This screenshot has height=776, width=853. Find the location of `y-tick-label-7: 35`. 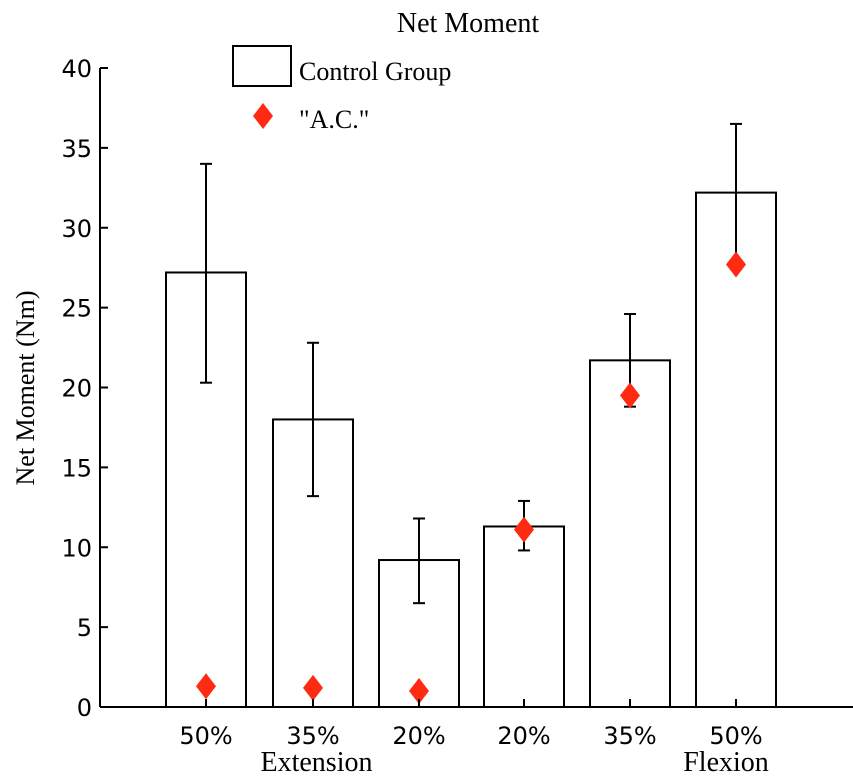

y-tick-label-7: 35 is located at coordinates (76, 149).